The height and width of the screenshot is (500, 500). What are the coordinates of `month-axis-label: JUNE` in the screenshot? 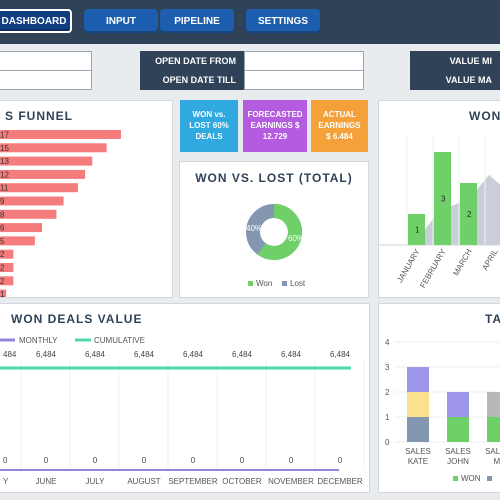 It's located at (46, 481).